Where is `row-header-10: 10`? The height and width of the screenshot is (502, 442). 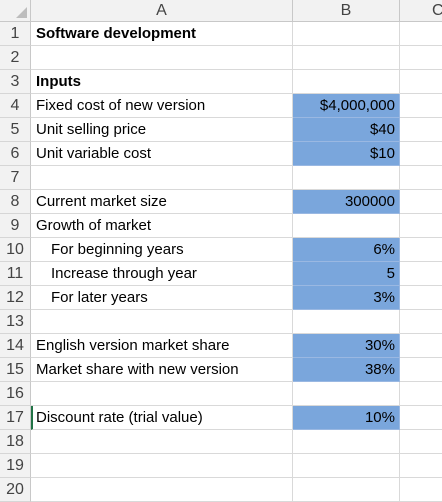 row-header-10: 10 is located at coordinates (15, 250).